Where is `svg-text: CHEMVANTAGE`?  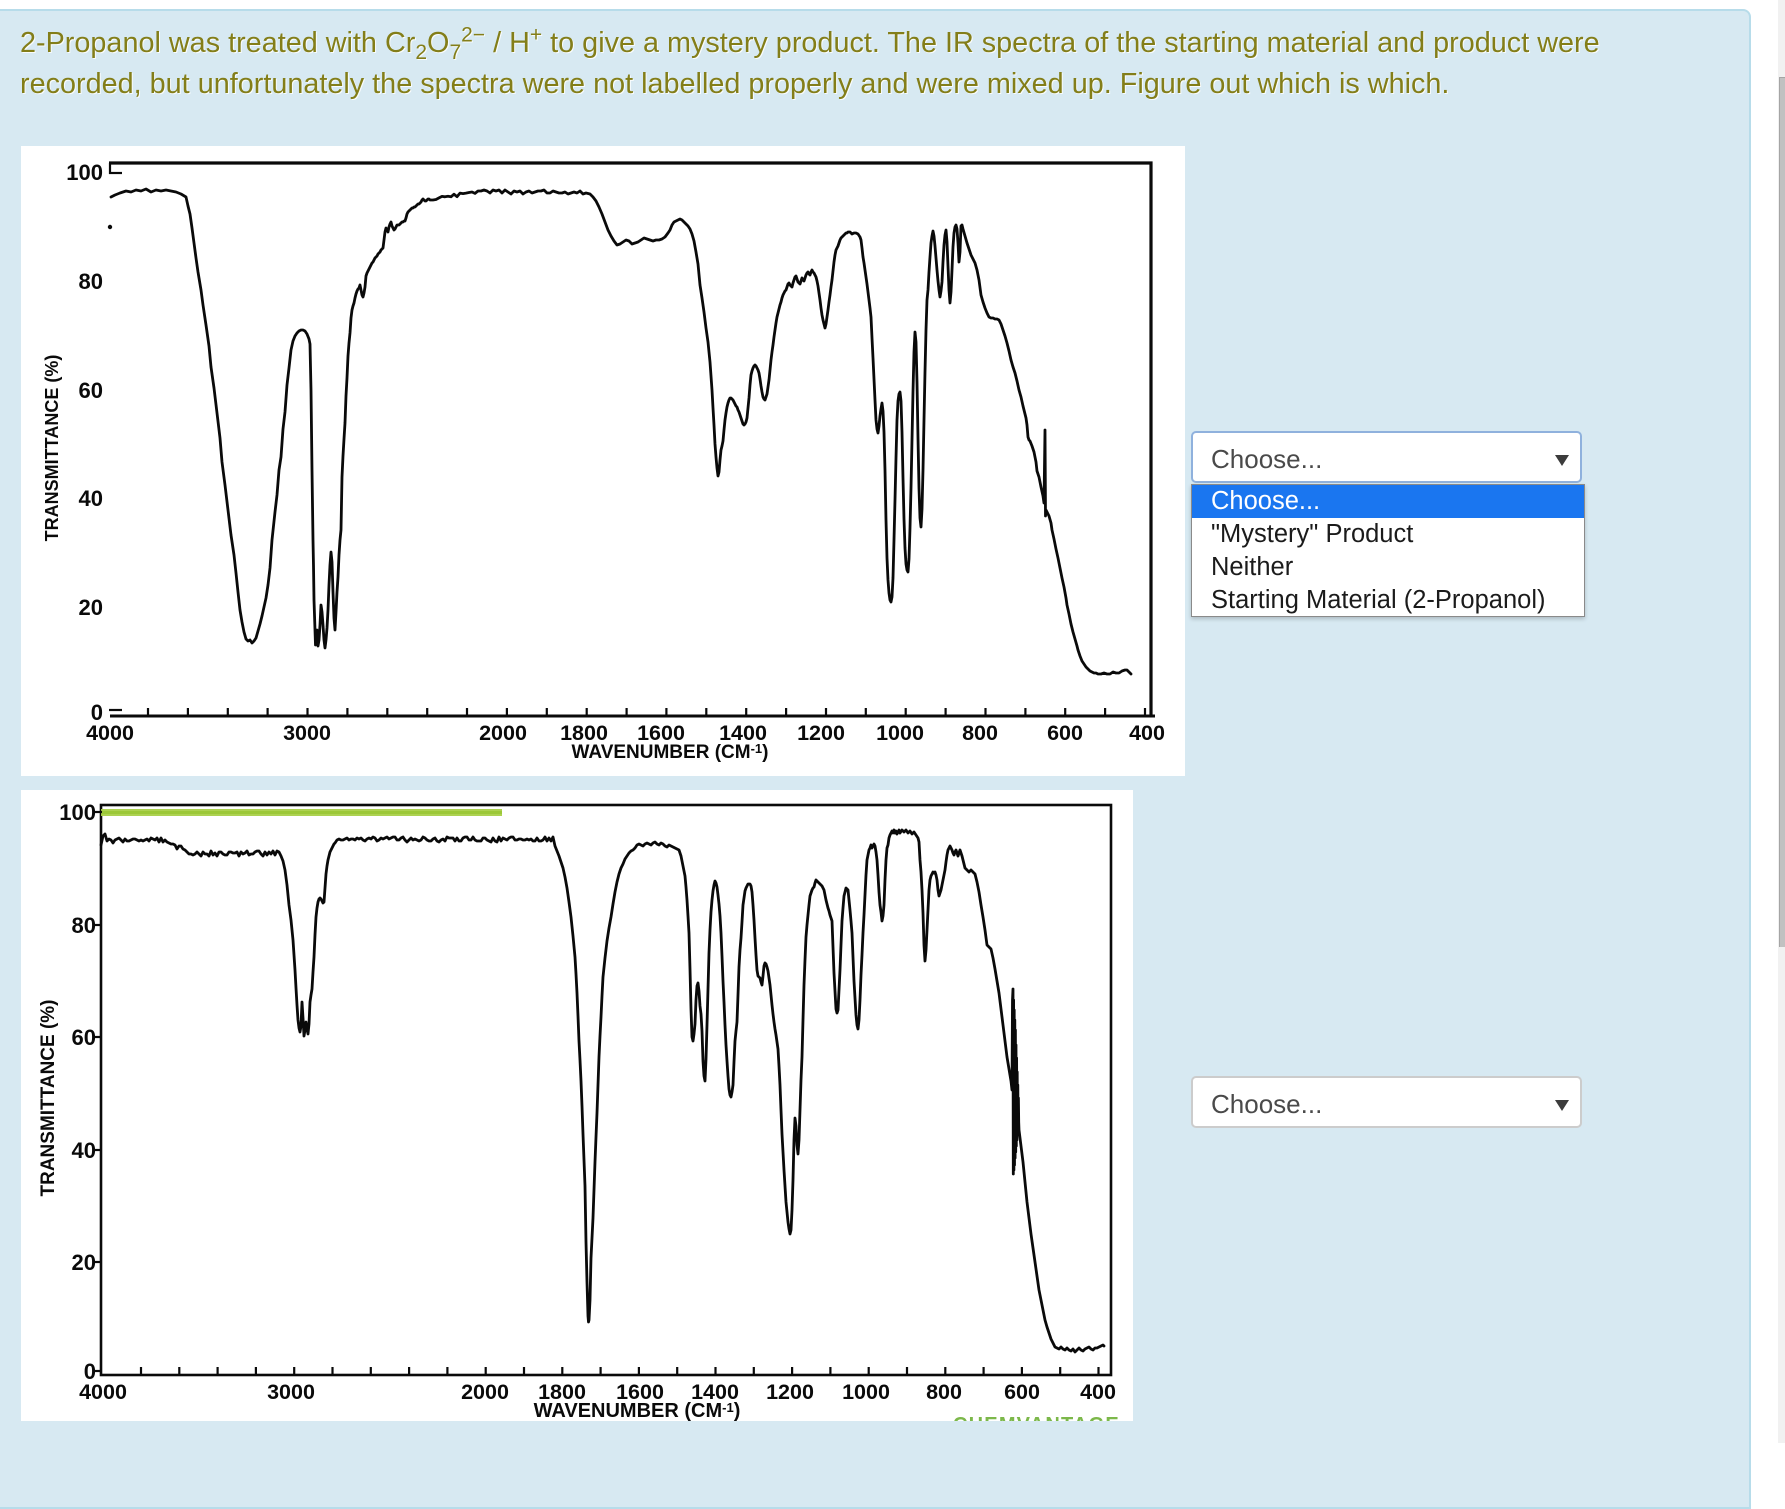
svg-text: CHEMVANTAGE is located at coordinates (1036, 1417).